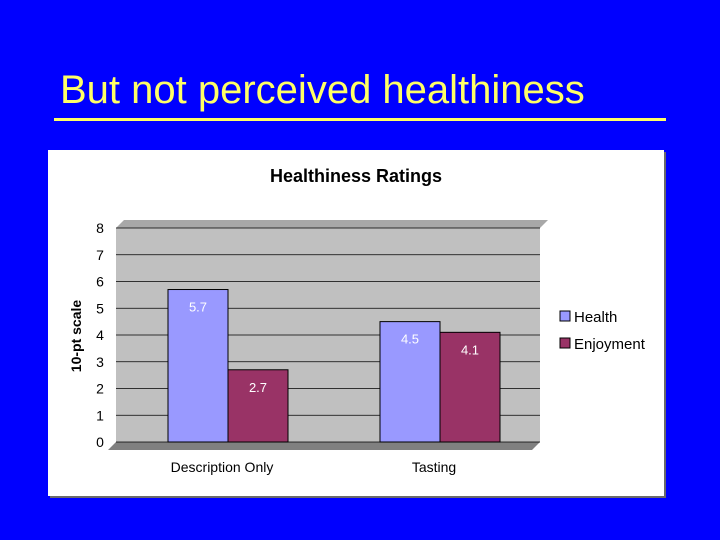 The width and height of the screenshot is (720, 540). What do you see at coordinates (434, 467) in the screenshot?
I see `x-category-label: Tasting` at bounding box center [434, 467].